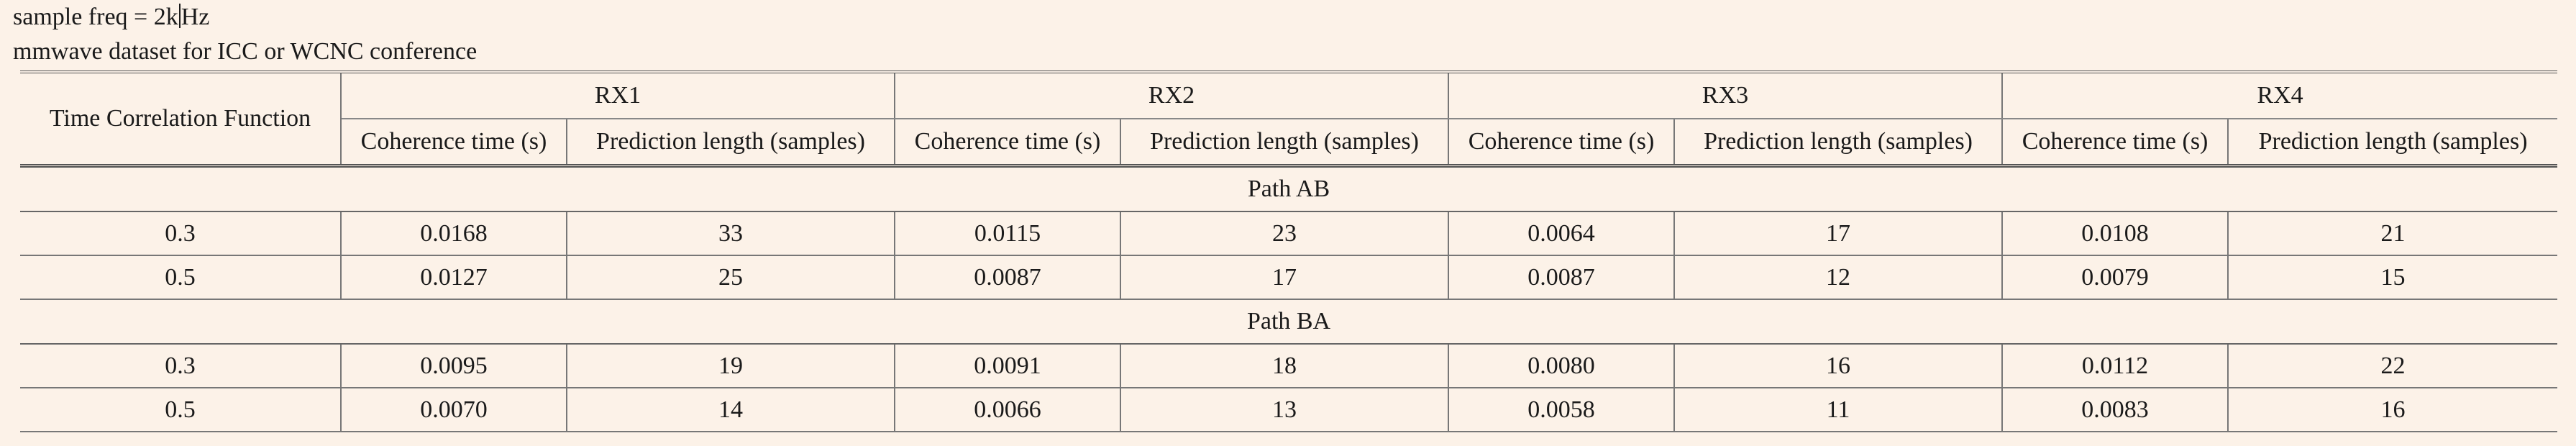  I want to click on section-row: Path AB, so click(1289, 188).